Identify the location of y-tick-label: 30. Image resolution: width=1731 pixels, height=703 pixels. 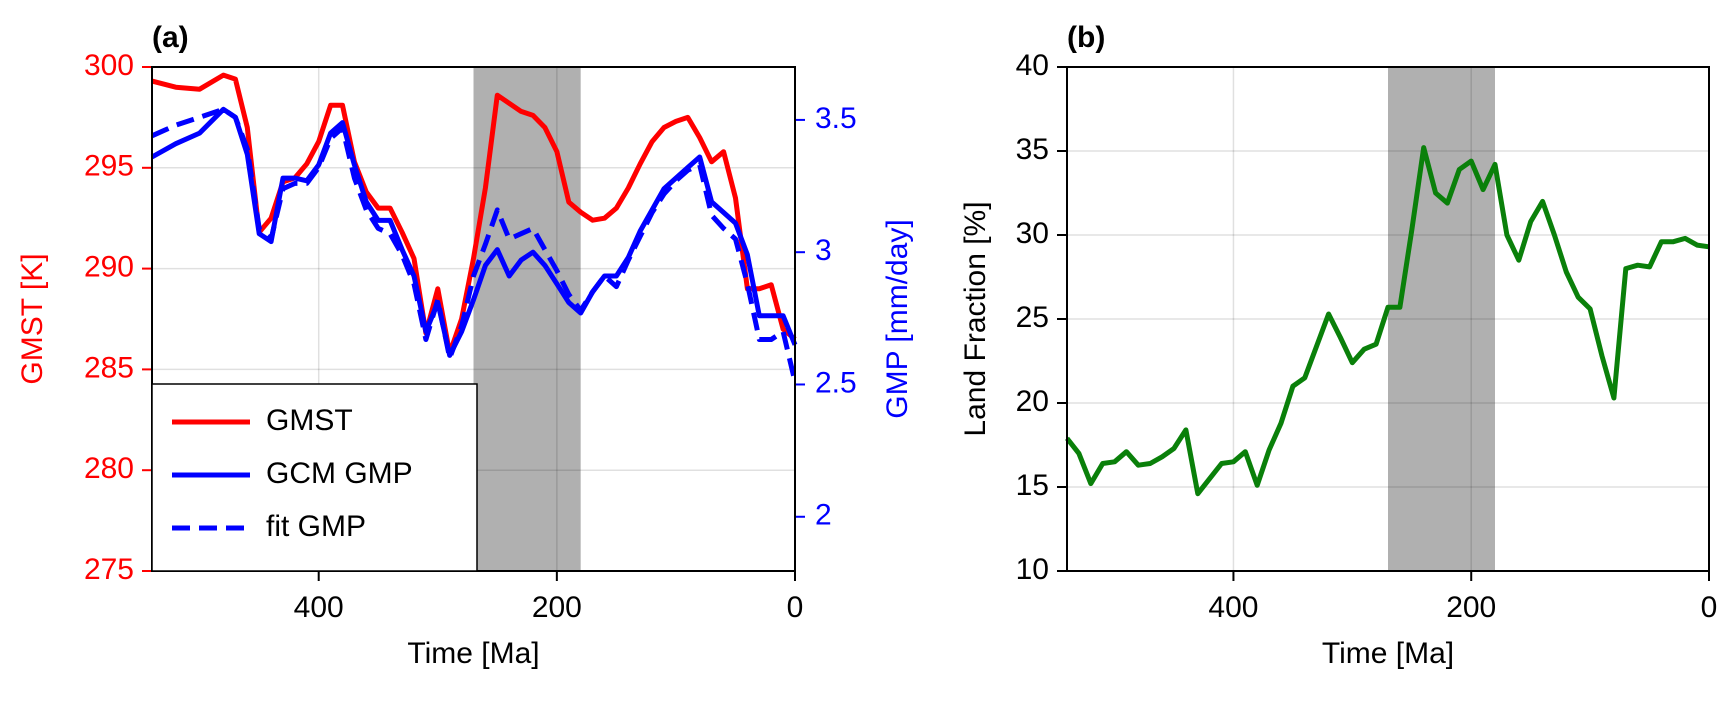
(1032, 233).